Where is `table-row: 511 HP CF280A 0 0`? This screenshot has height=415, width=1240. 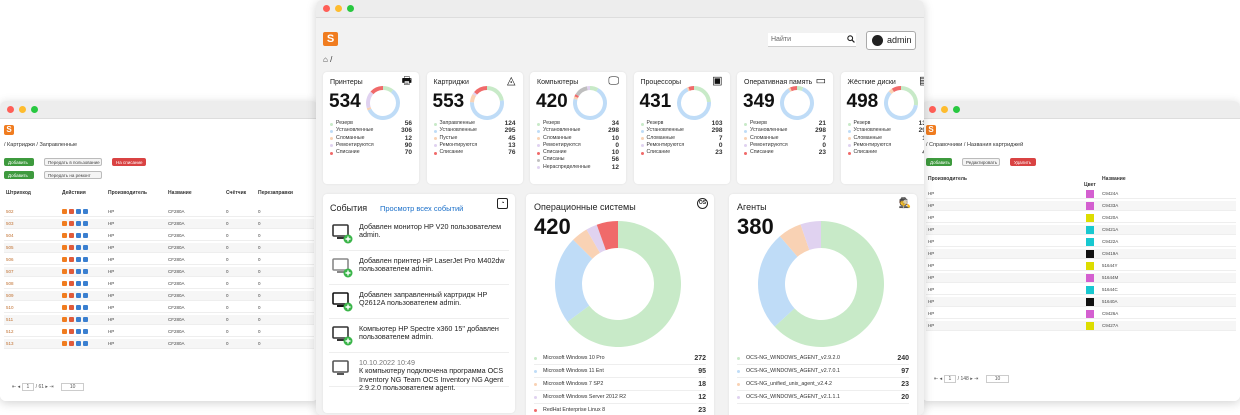
table-row: 511 HP CF280A 0 0 is located at coordinates (159, 320).